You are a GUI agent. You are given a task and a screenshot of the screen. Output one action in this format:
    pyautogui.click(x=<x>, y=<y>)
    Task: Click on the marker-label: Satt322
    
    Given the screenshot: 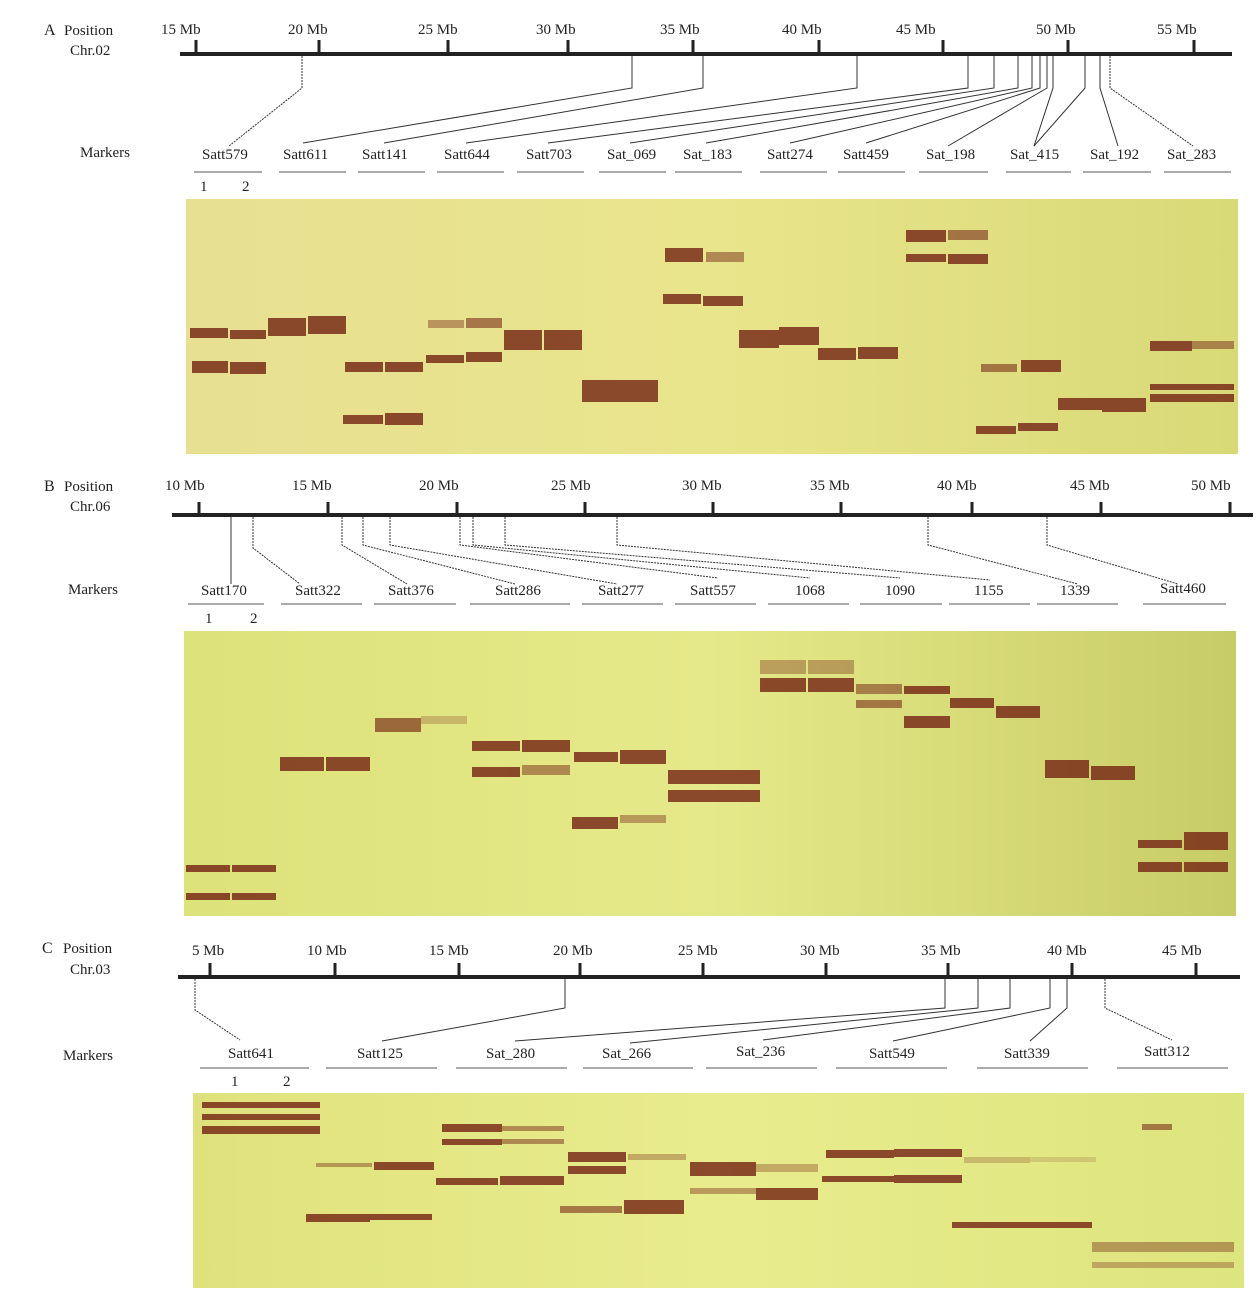 What is the action you would take?
    pyautogui.click(x=318, y=591)
    